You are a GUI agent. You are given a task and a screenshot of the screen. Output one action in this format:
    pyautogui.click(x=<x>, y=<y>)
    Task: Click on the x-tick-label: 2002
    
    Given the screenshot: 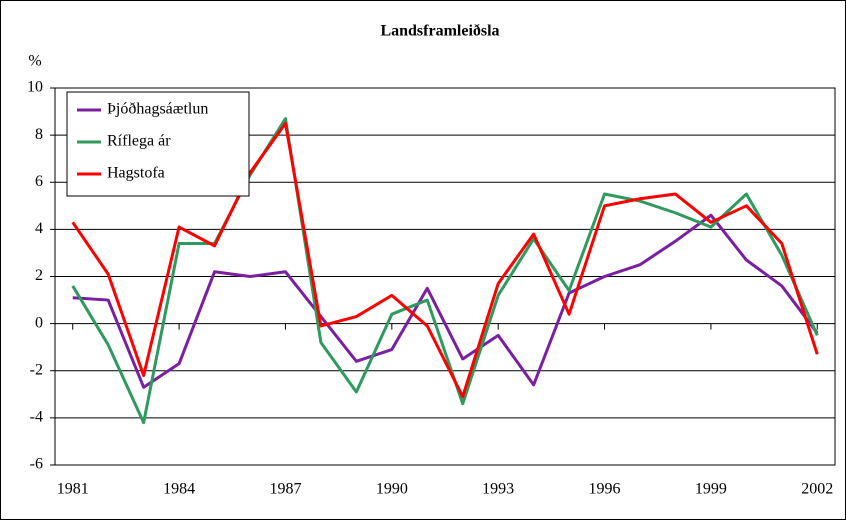 What is the action you would take?
    pyautogui.click(x=817, y=489)
    